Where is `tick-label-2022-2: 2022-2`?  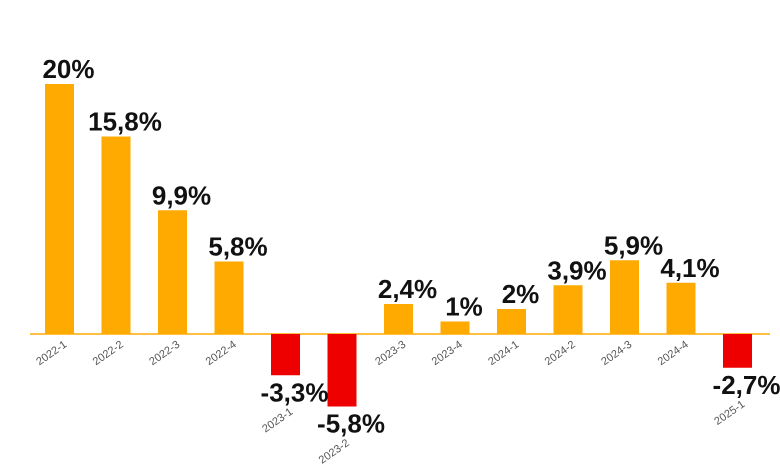 tick-label-2022-2: 2022-2 is located at coordinates (108, 353).